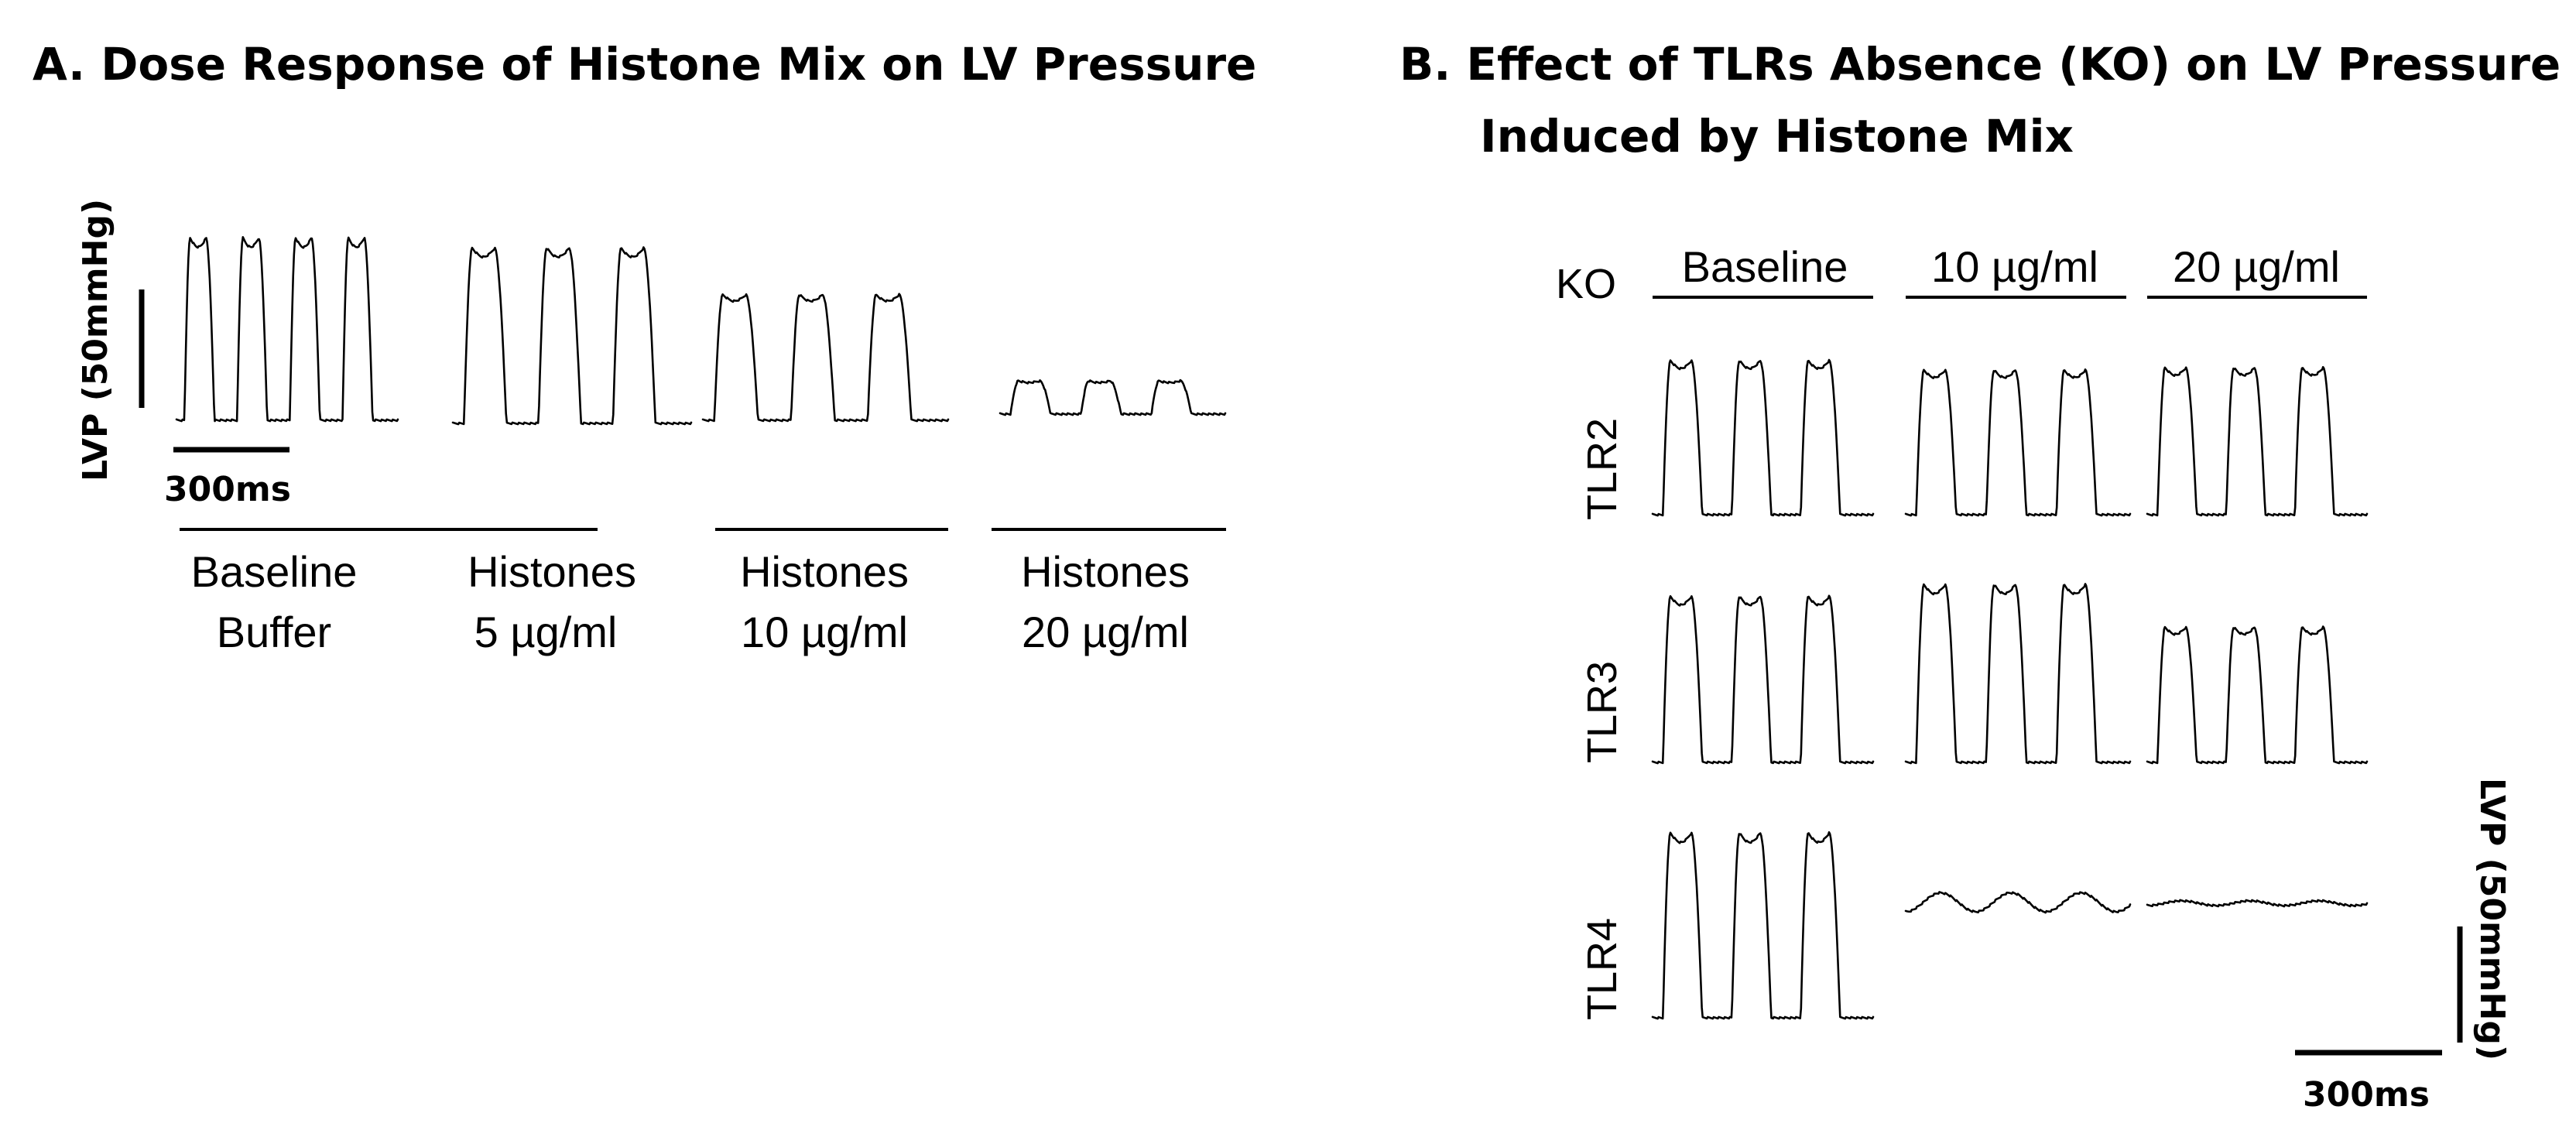  What do you see at coordinates (1602, 969) in the screenshot?
I see `row-label-tlr4: TLR4` at bounding box center [1602, 969].